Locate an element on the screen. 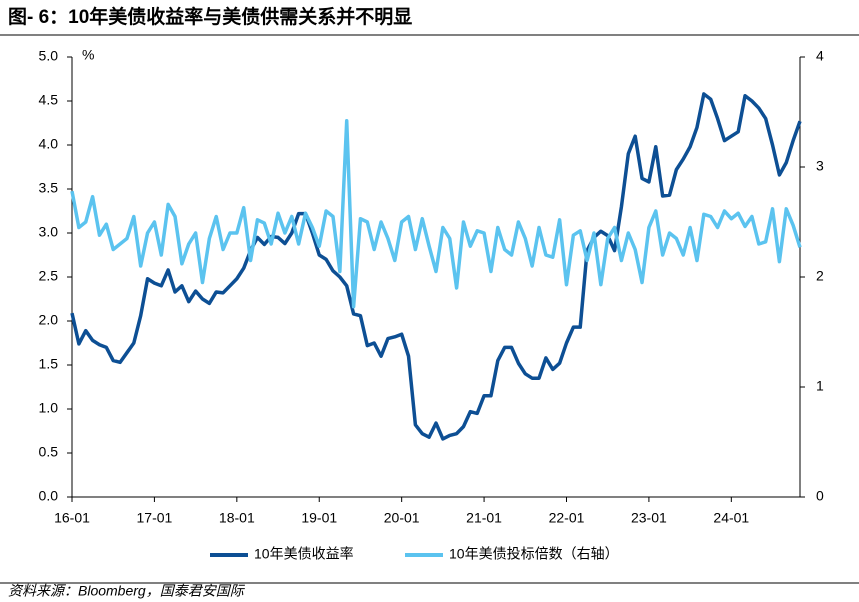 The image size is (859, 602). y-tick-label: 3.5 is located at coordinates (49, 188).